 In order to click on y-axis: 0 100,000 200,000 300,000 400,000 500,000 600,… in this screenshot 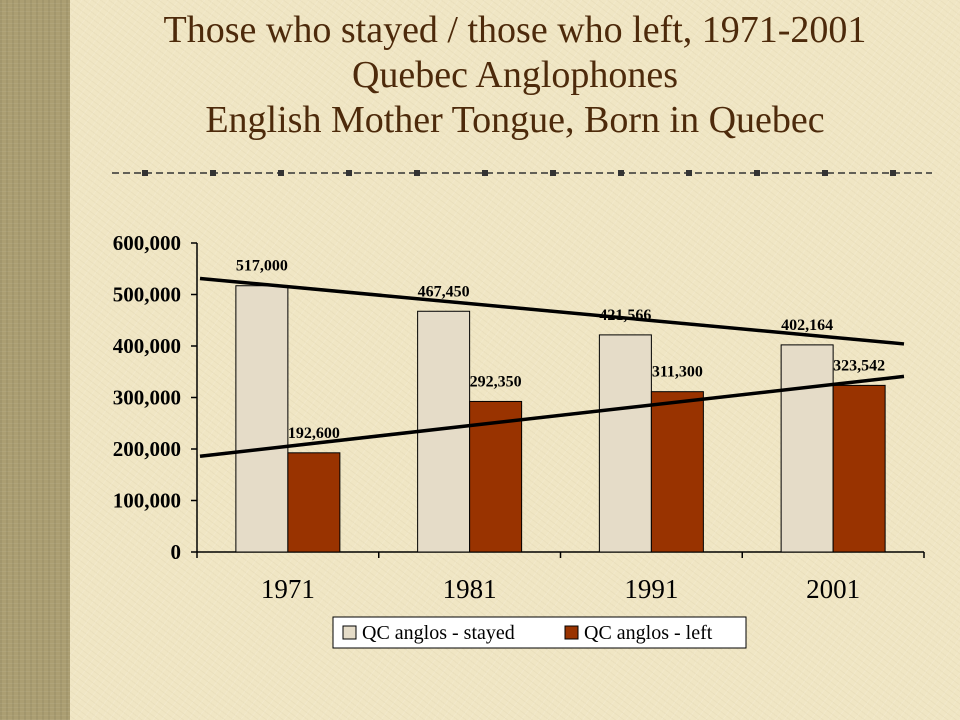, I will do `click(155, 397)`.